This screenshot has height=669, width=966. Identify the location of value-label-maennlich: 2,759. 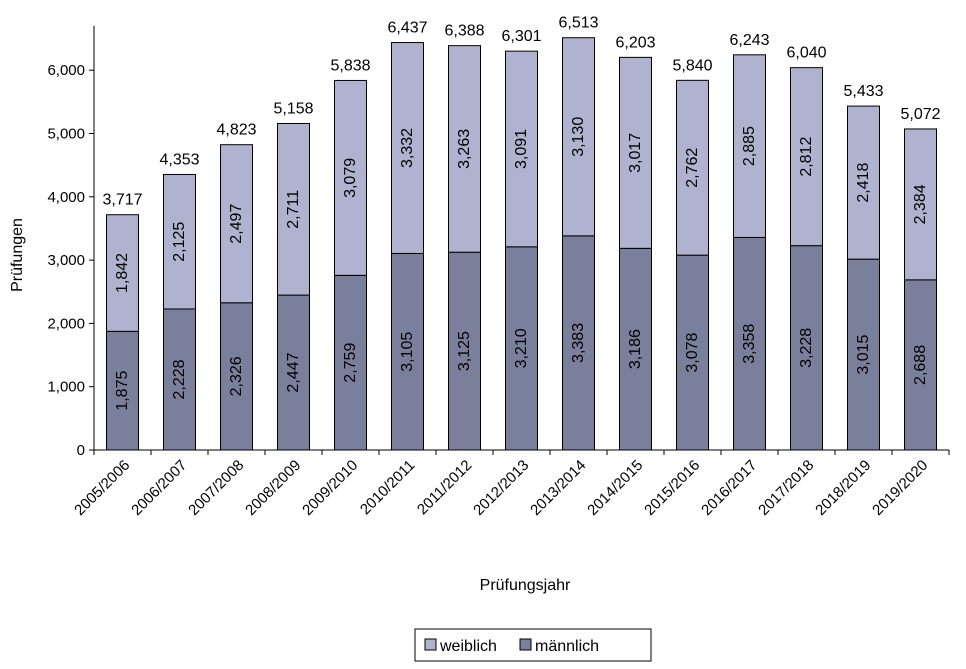
(350, 363).